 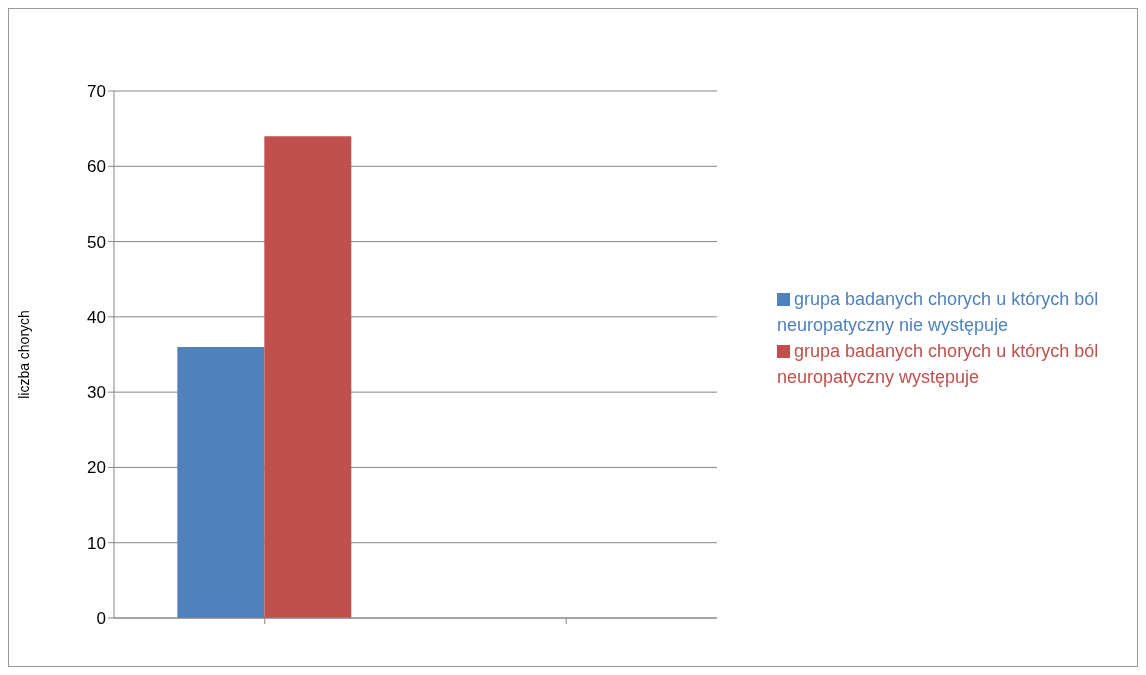 What do you see at coordinates (96, 543) in the screenshot?
I see `y-tick-label: 10` at bounding box center [96, 543].